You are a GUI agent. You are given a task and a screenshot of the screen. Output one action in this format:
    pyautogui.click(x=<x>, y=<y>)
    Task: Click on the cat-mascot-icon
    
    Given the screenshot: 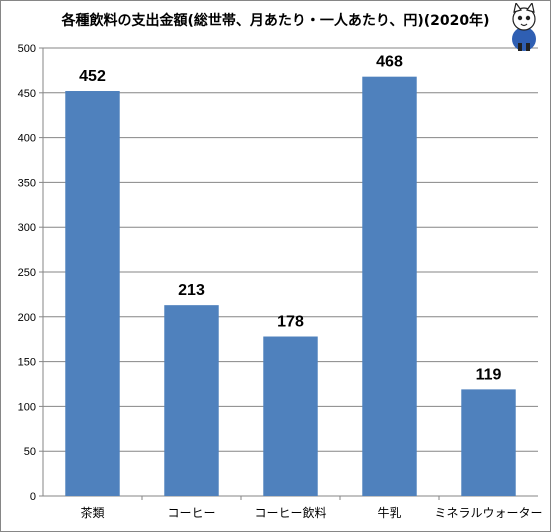 What is the action you would take?
    pyautogui.click(x=524, y=27)
    